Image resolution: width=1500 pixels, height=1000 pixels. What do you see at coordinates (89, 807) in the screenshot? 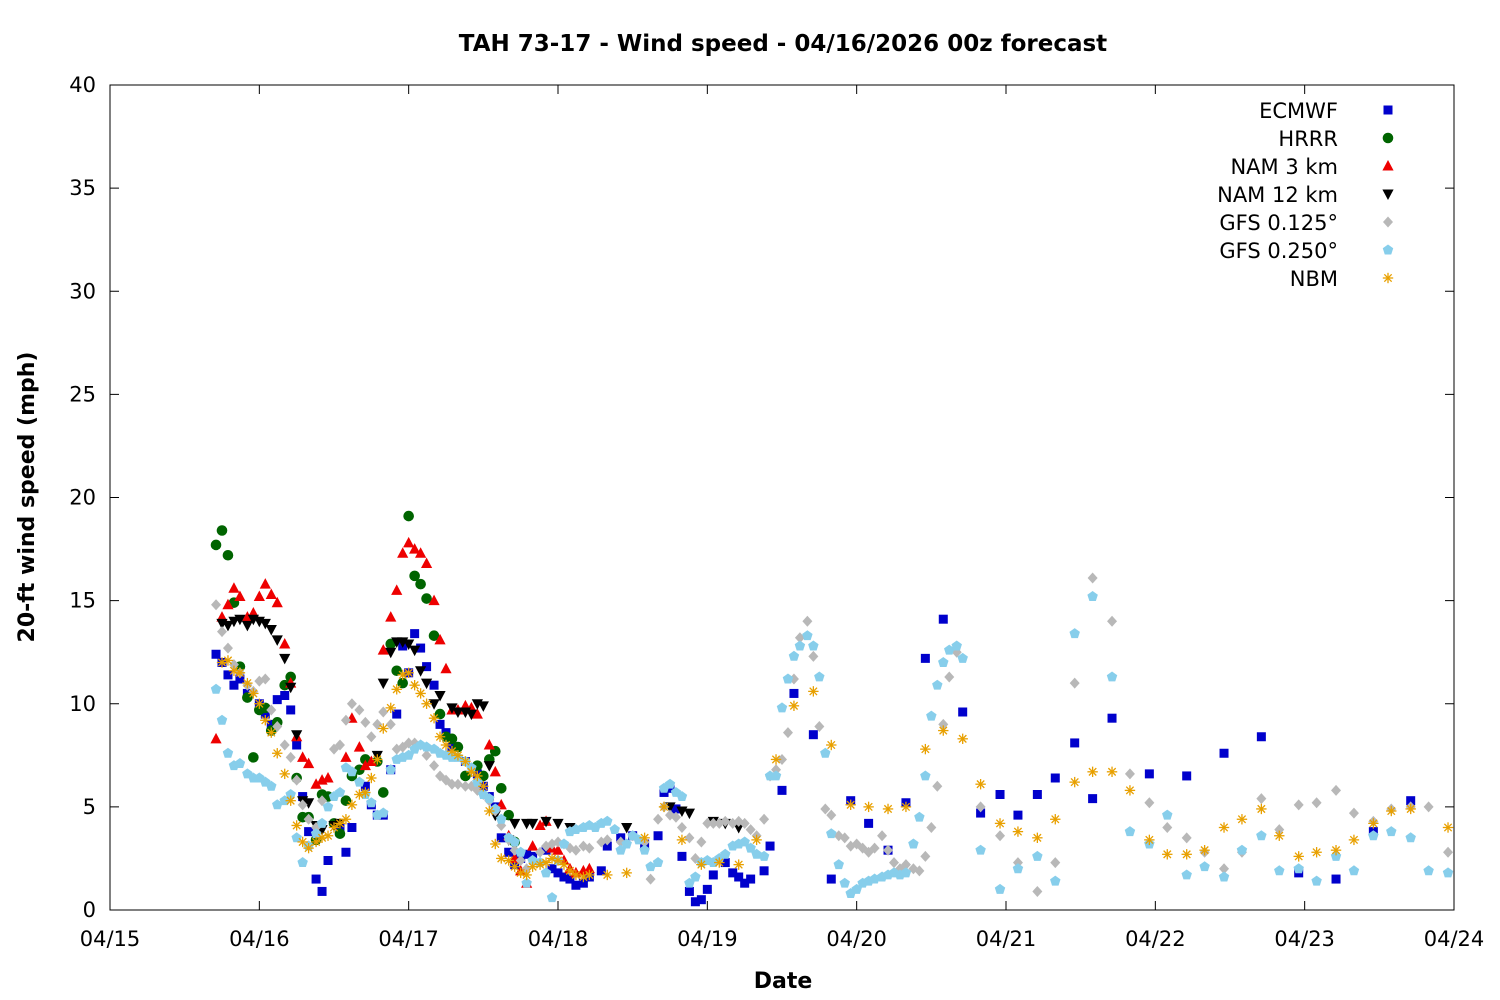
I see `y-tick-label: 5` at bounding box center [89, 807].